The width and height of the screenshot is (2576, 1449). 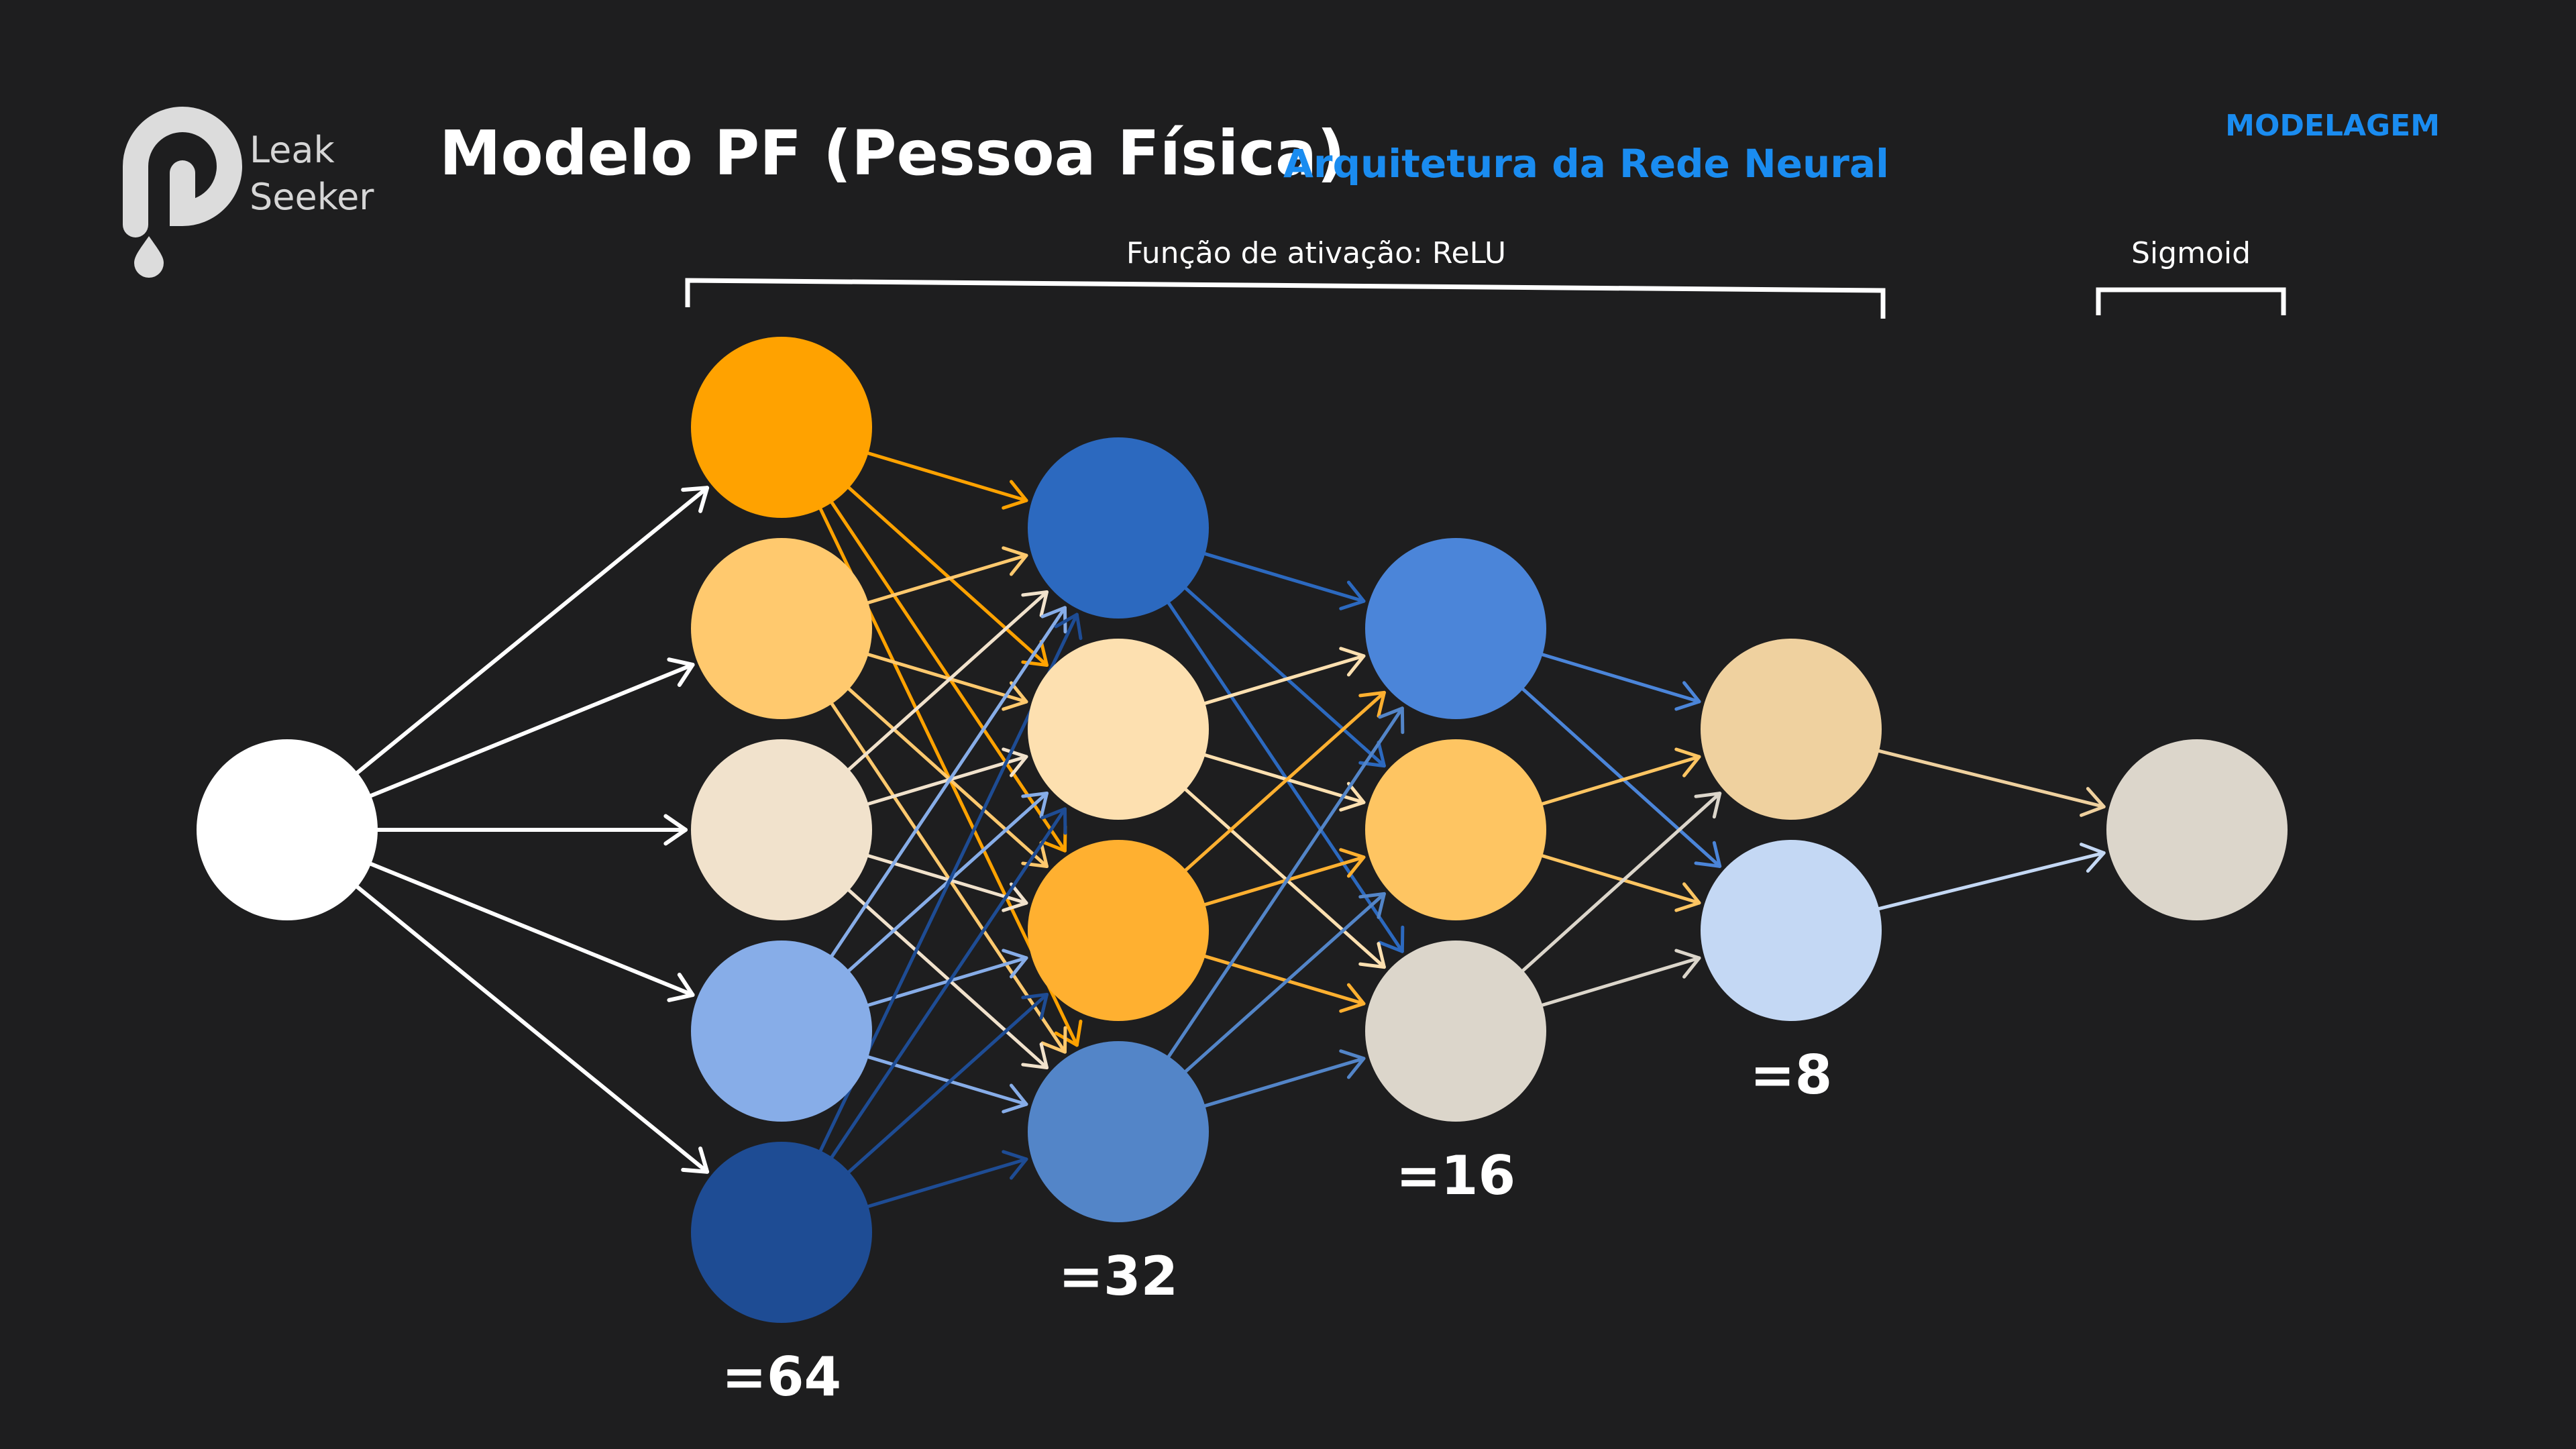 I want to click on sigmoid-bracket: Sigmoid, so click(x=2191, y=275).